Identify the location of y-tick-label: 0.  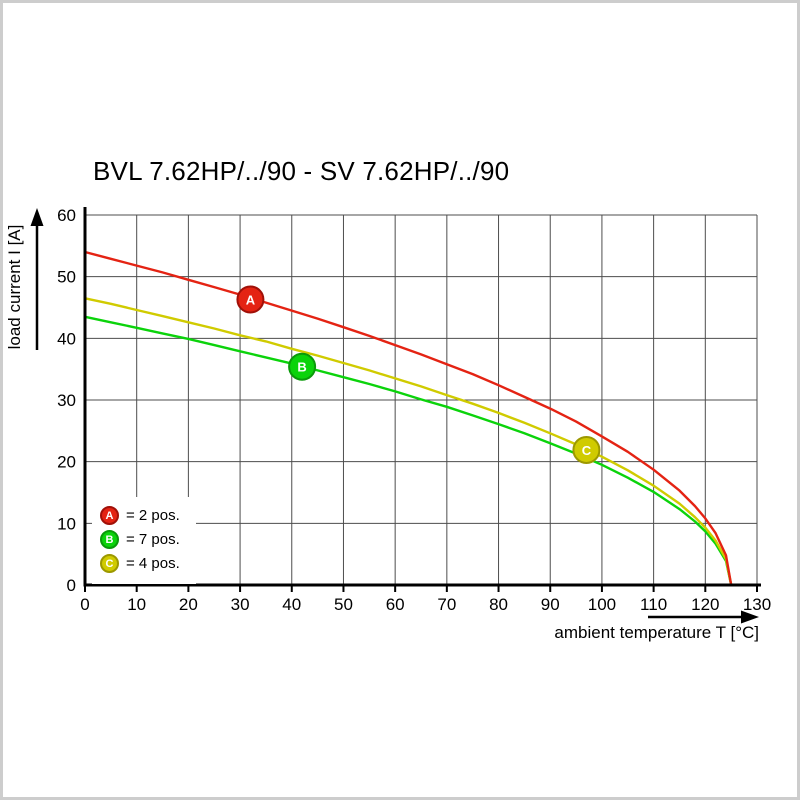
(71, 585).